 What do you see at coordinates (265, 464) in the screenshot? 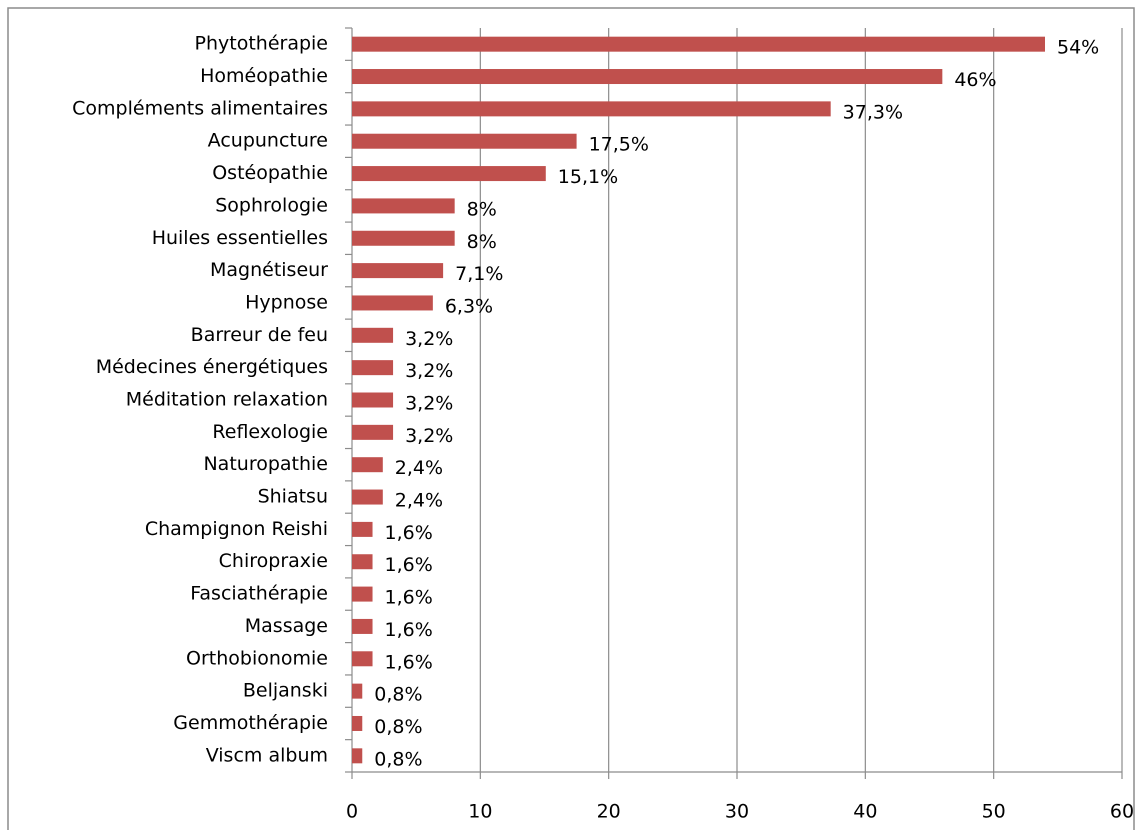
I see `y-tick-label: Naturopathie` at bounding box center [265, 464].